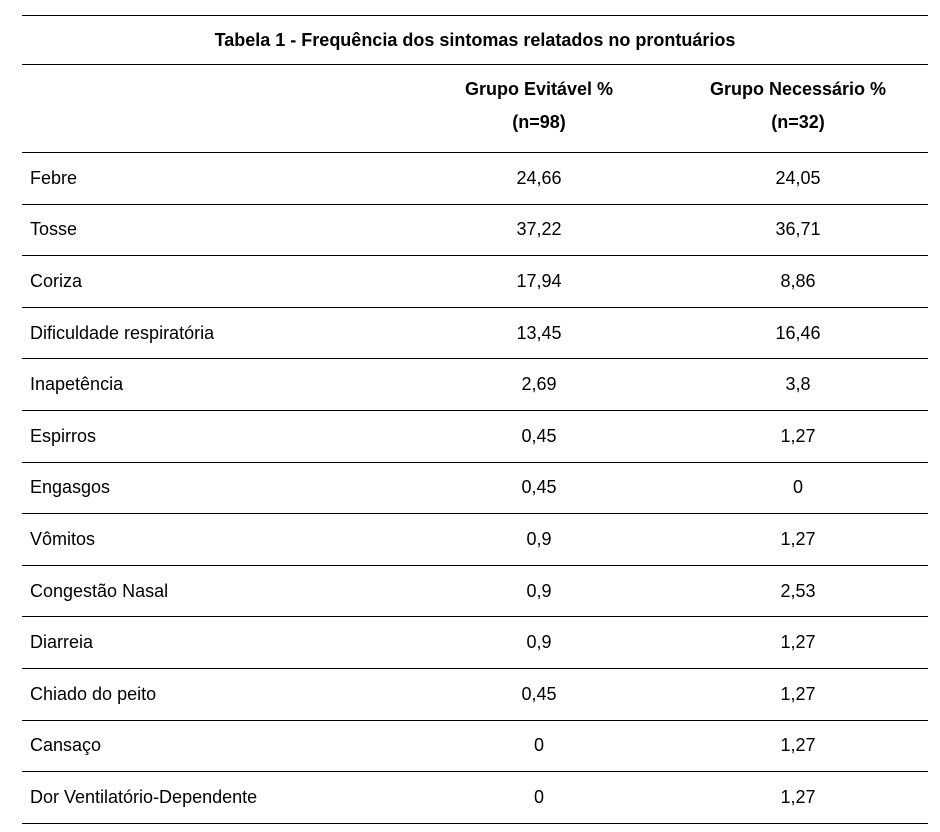  Describe the element at coordinates (93, 693) in the screenshot. I see `symptom-cell: Chiado do peito` at that location.